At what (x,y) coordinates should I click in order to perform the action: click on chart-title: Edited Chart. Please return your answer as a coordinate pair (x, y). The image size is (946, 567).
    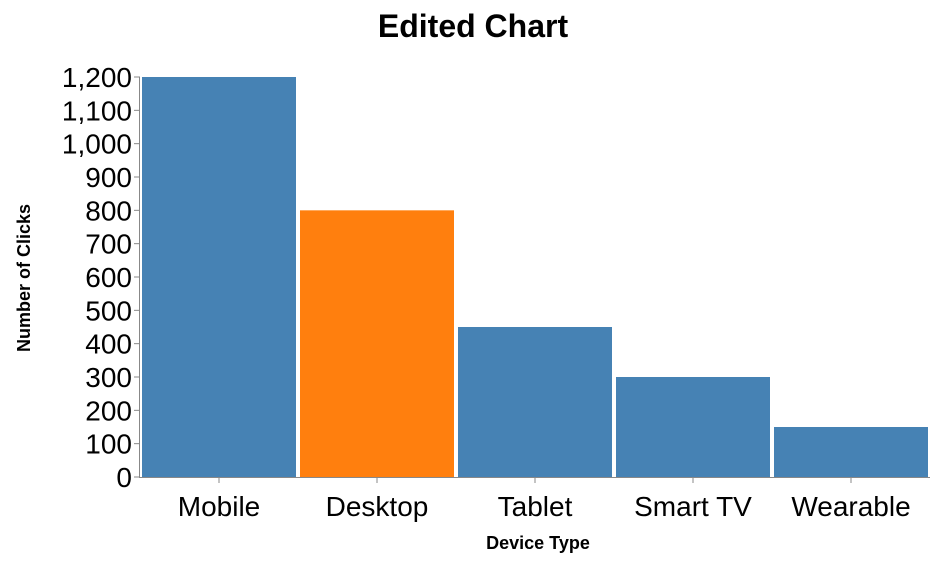
    Looking at the image, I should click on (473, 26).